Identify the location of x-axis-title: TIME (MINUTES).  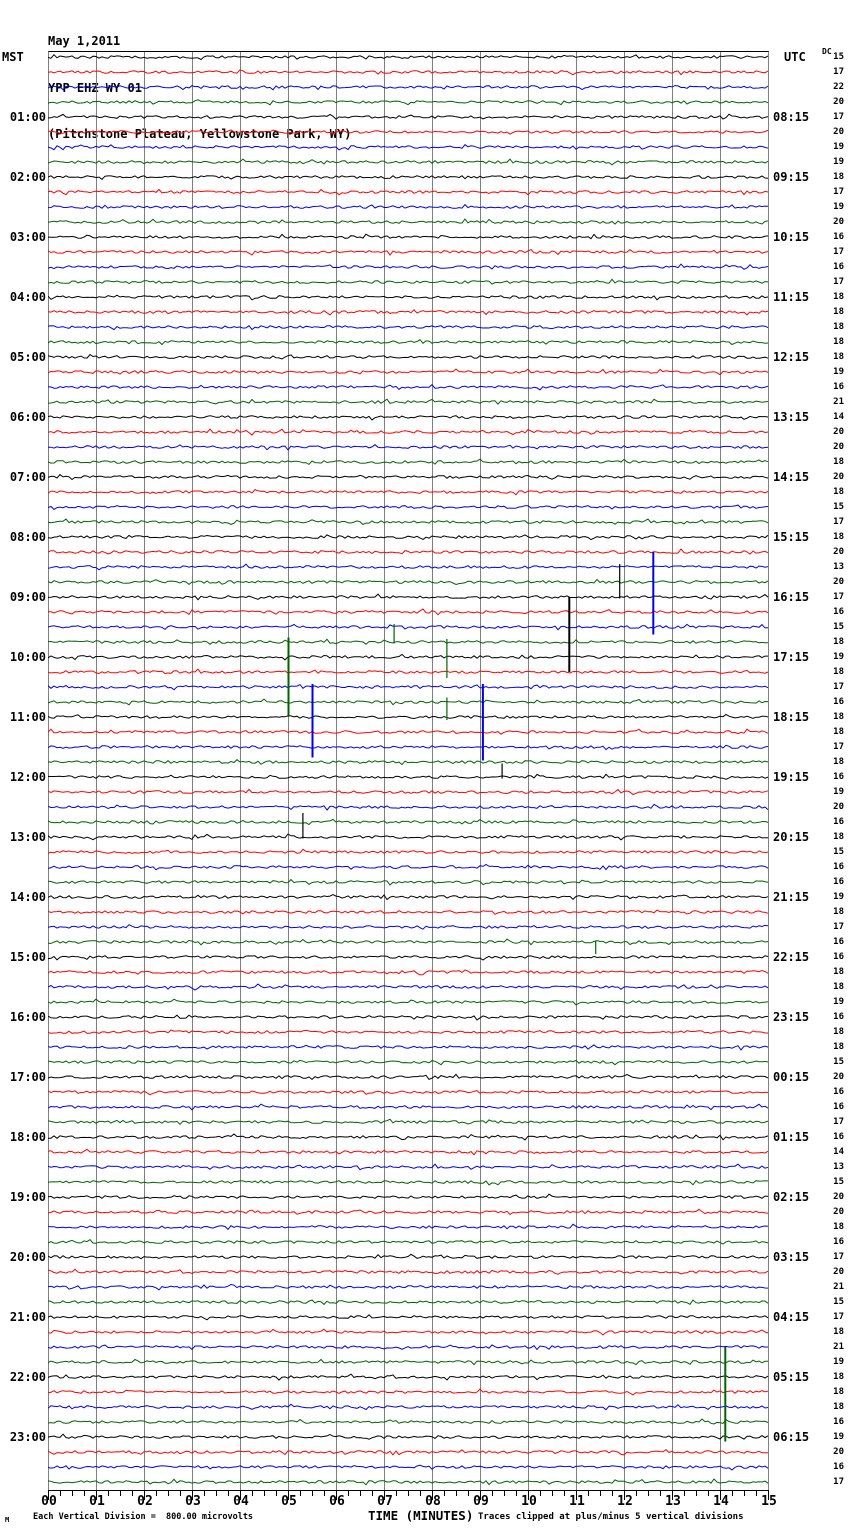
(421, 1515).